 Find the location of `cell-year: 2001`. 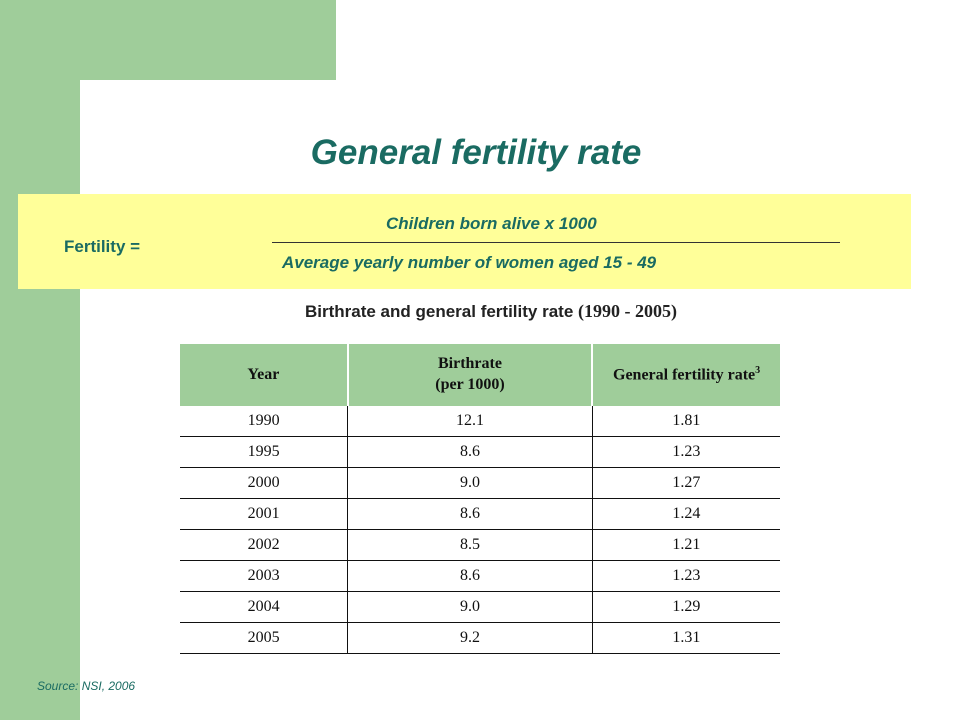

cell-year: 2001 is located at coordinates (264, 514).